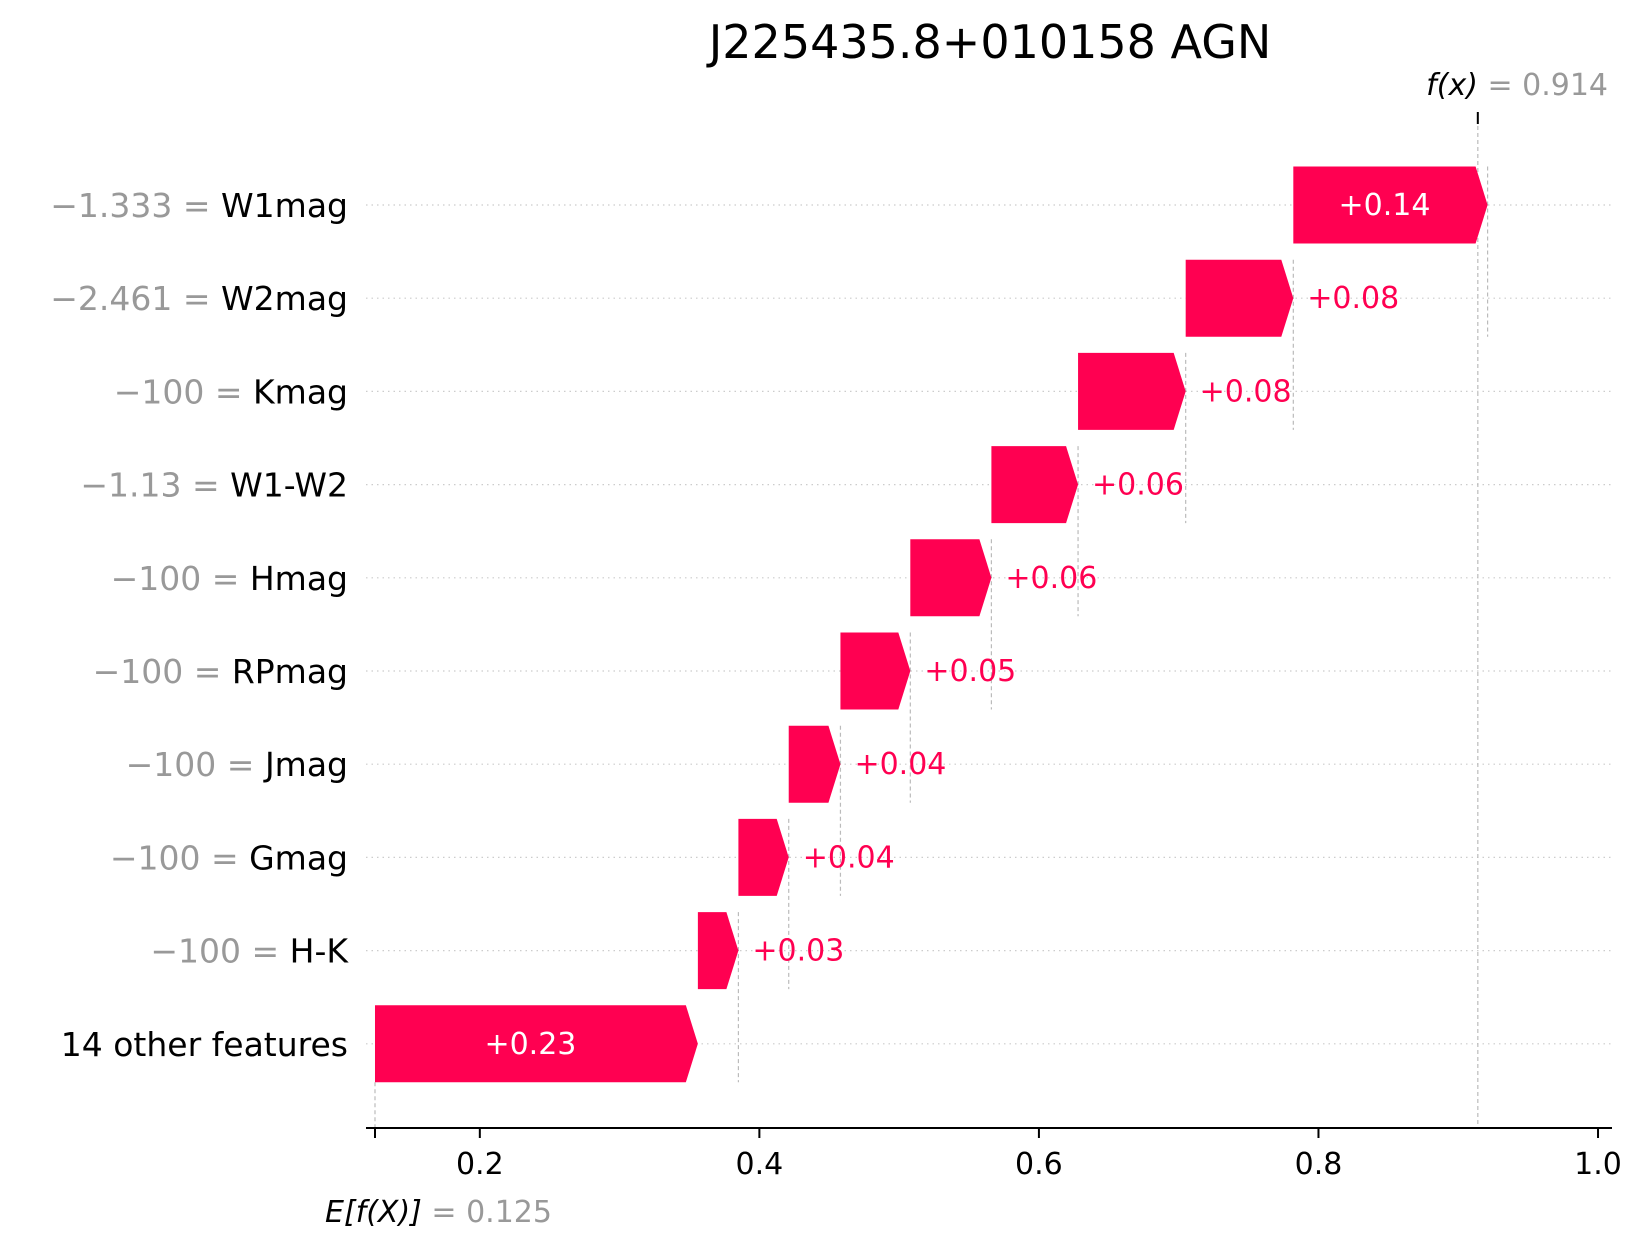 The image size is (1625, 1236). I want to click on feature-name: Jmag, so click(305, 764).